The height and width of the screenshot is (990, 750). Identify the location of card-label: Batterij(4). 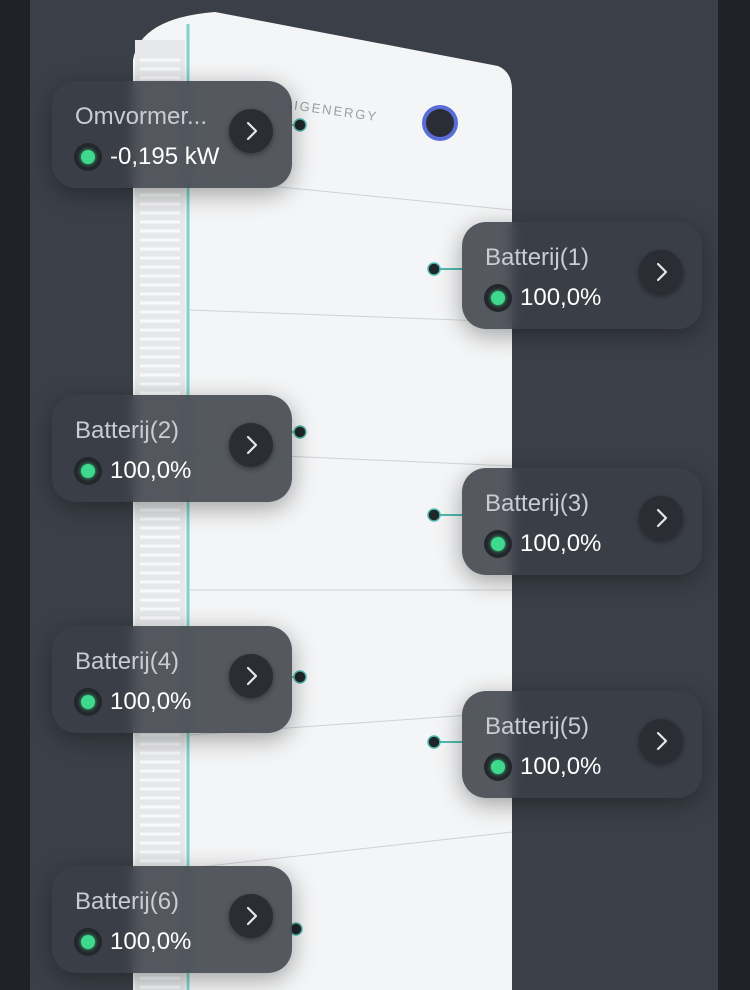
(127, 661).